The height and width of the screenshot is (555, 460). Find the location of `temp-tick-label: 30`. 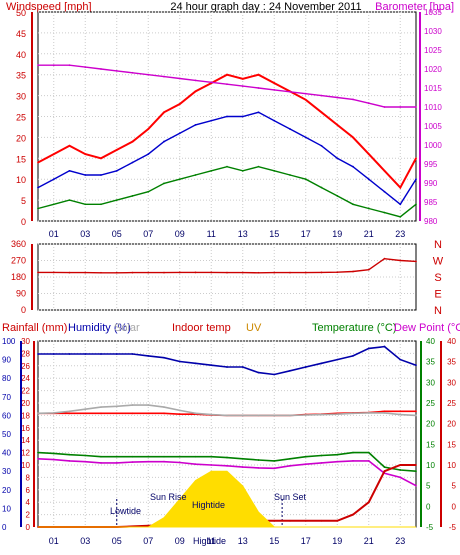

temp-tick-label: 30 is located at coordinates (430, 382).